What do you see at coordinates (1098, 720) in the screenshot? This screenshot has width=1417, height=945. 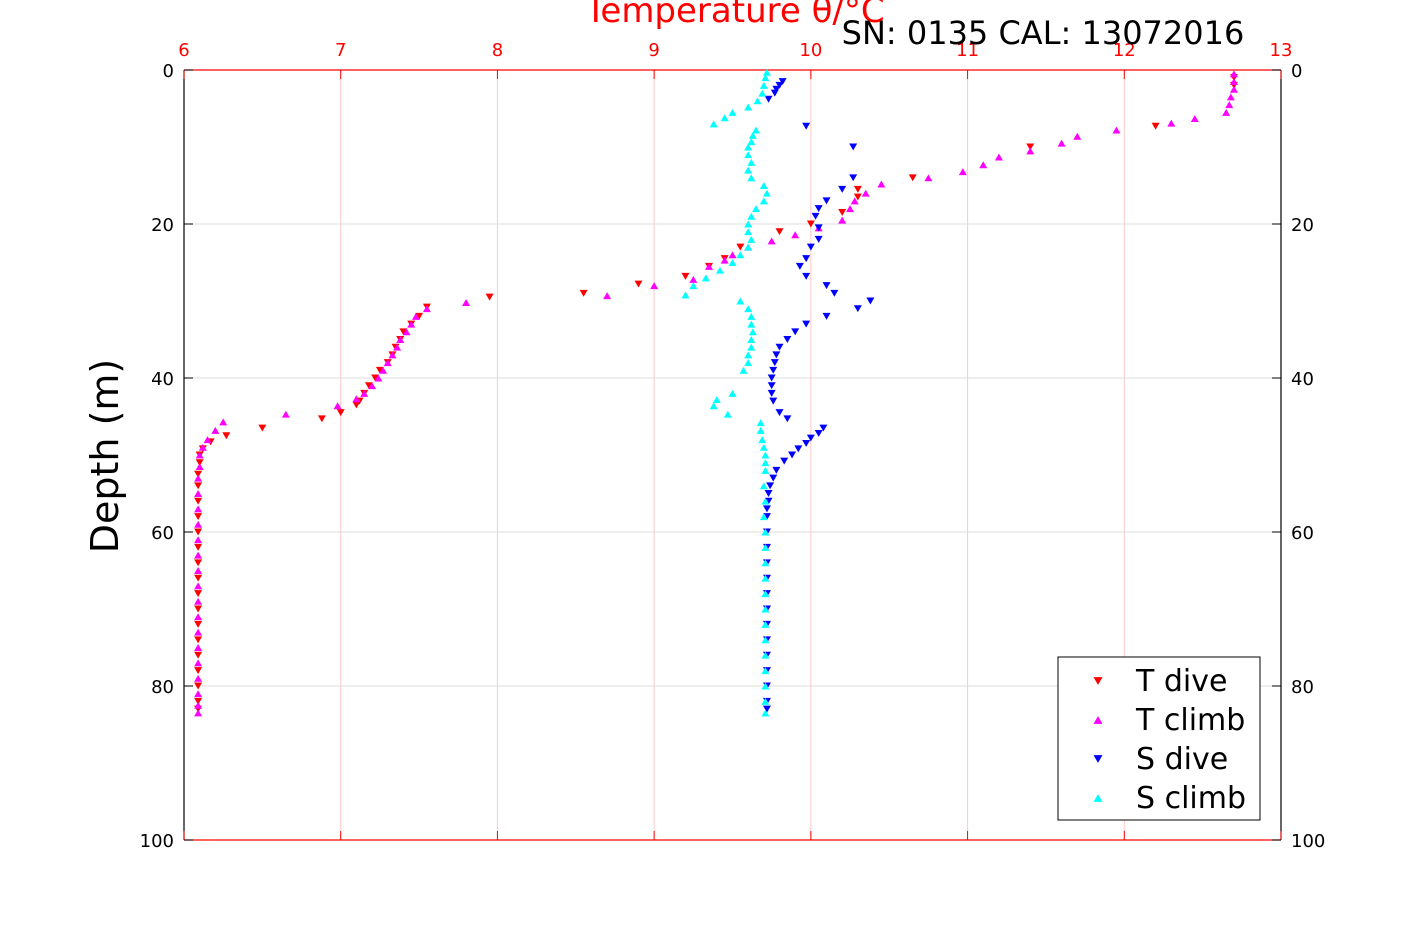 I see `legend-marker-t-climb` at bounding box center [1098, 720].